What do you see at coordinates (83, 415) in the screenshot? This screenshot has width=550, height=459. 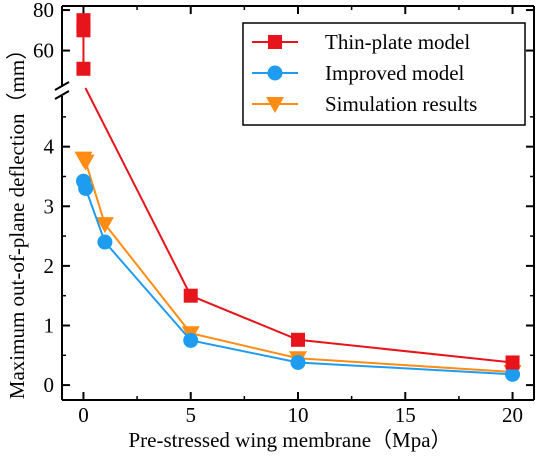 I see `x-tick-label: 0` at bounding box center [83, 415].